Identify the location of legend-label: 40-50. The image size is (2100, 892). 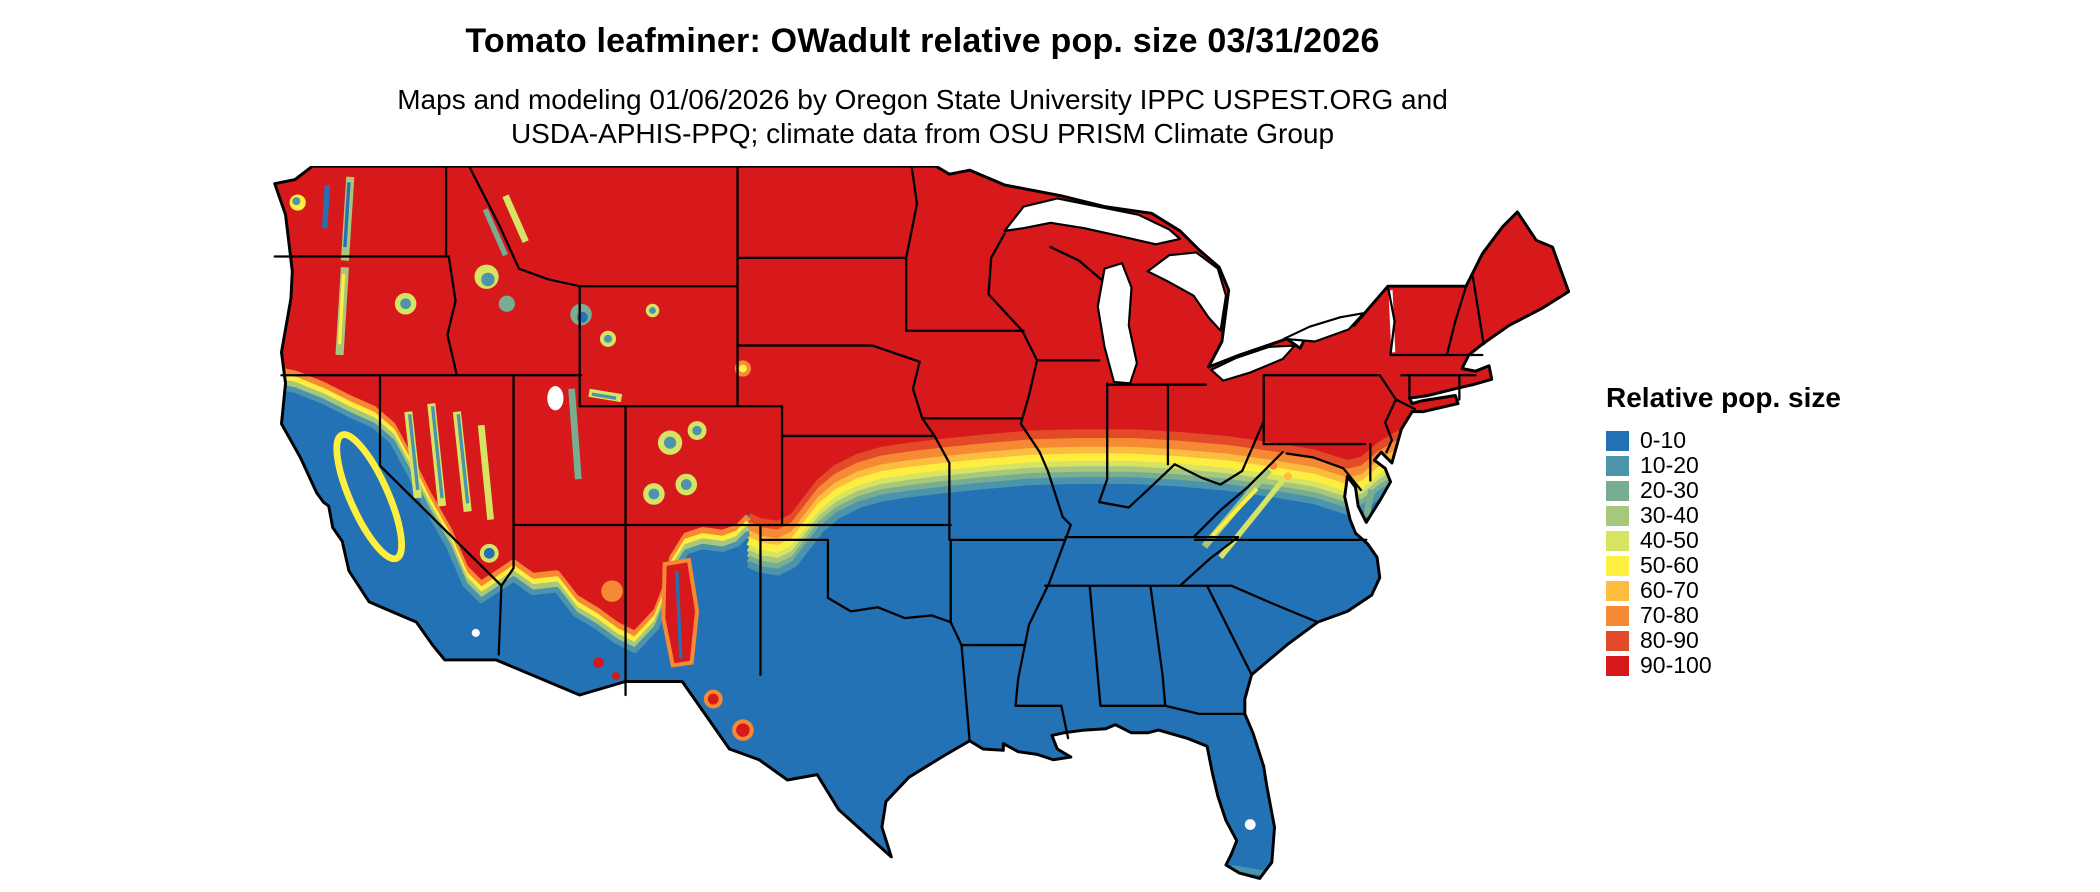
(1669, 540).